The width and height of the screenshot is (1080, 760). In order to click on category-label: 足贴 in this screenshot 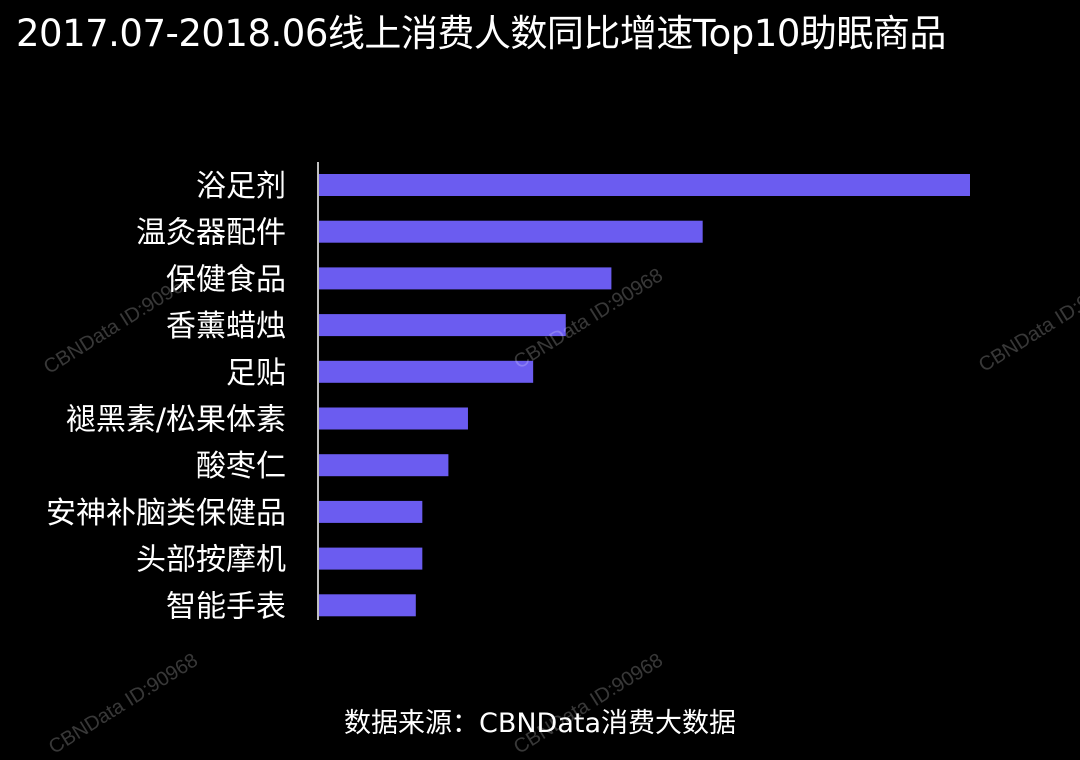, I will do `click(256, 373)`.